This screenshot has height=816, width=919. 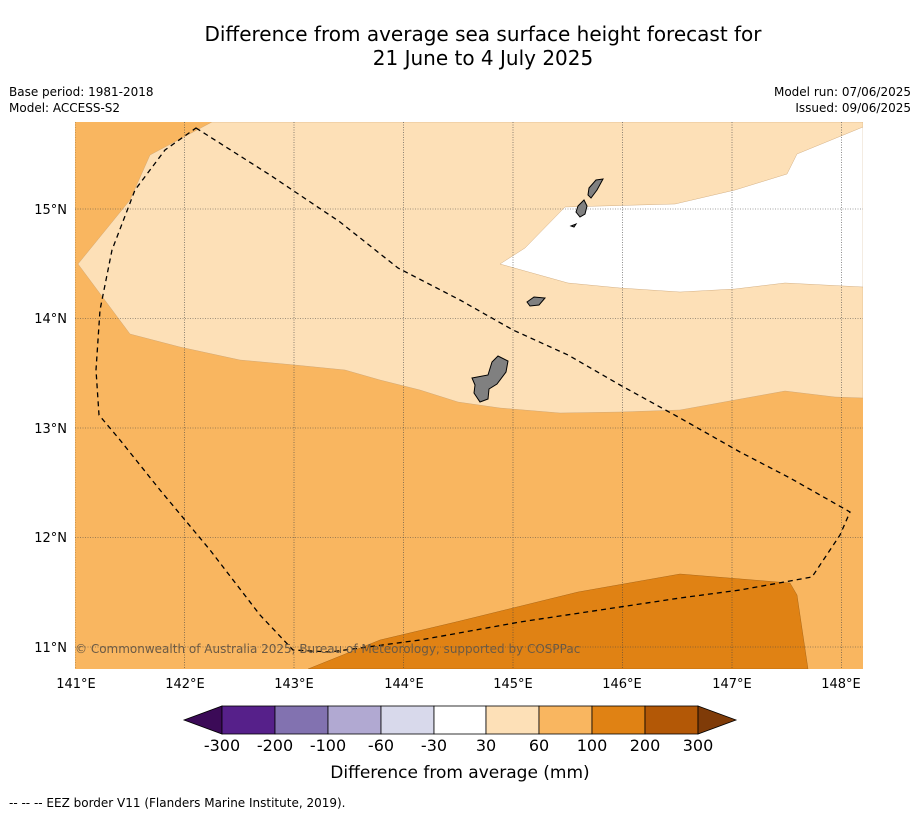 I want to click on lon-label: 143°E, so click(x=294, y=684).